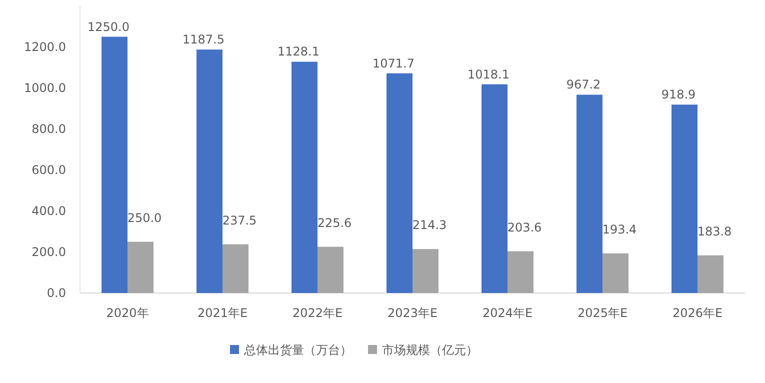 The width and height of the screenshot is (765, 383). What do you see at coordinates (49, 252) in the screenshot?
I see `y-tick-label: 200.0` at bounding box center [49, 252].